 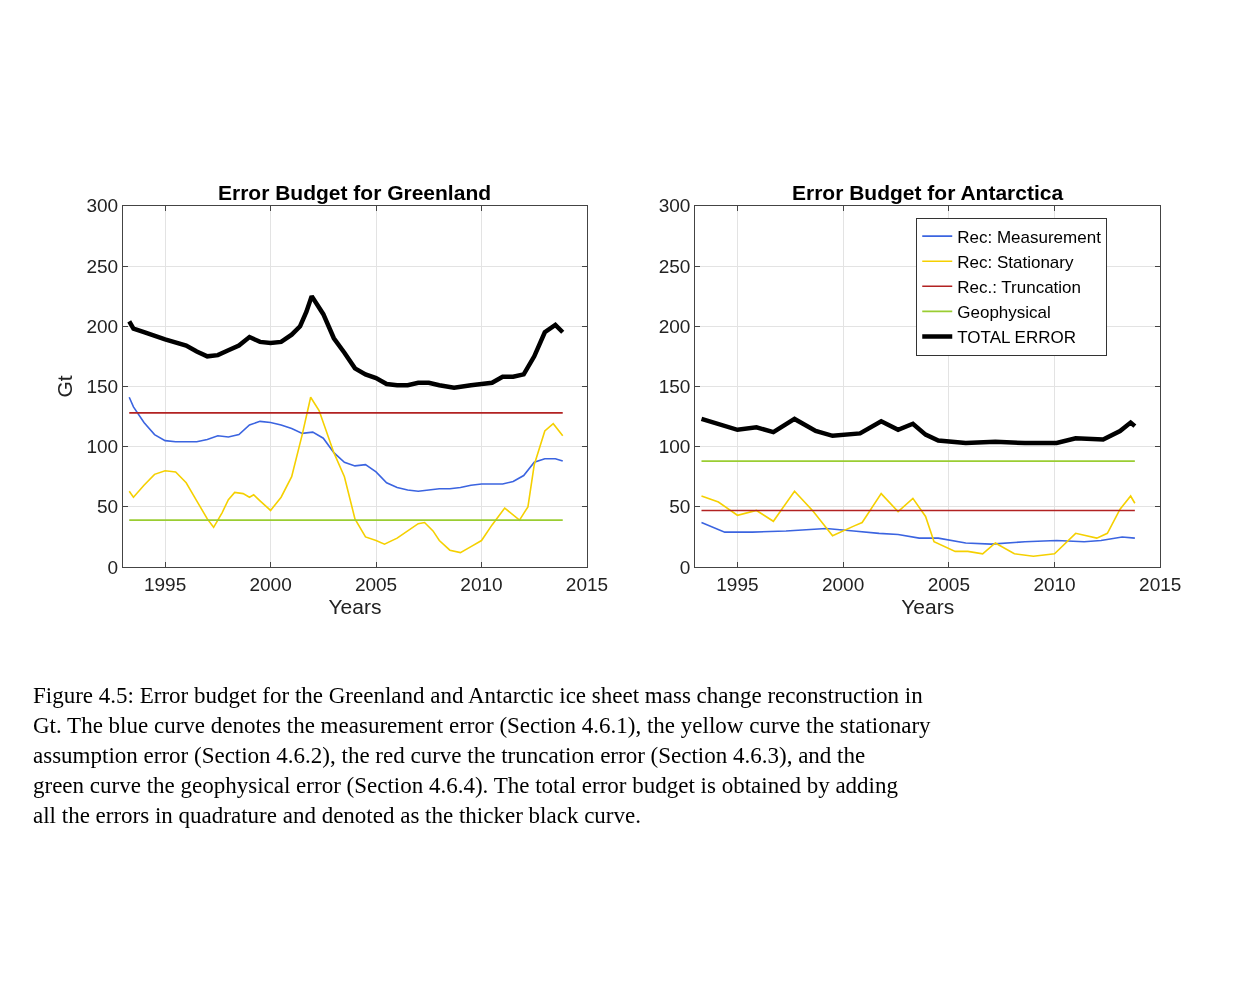 I want to click on legend-label: Geophysical, so click(x=1004, y=313).